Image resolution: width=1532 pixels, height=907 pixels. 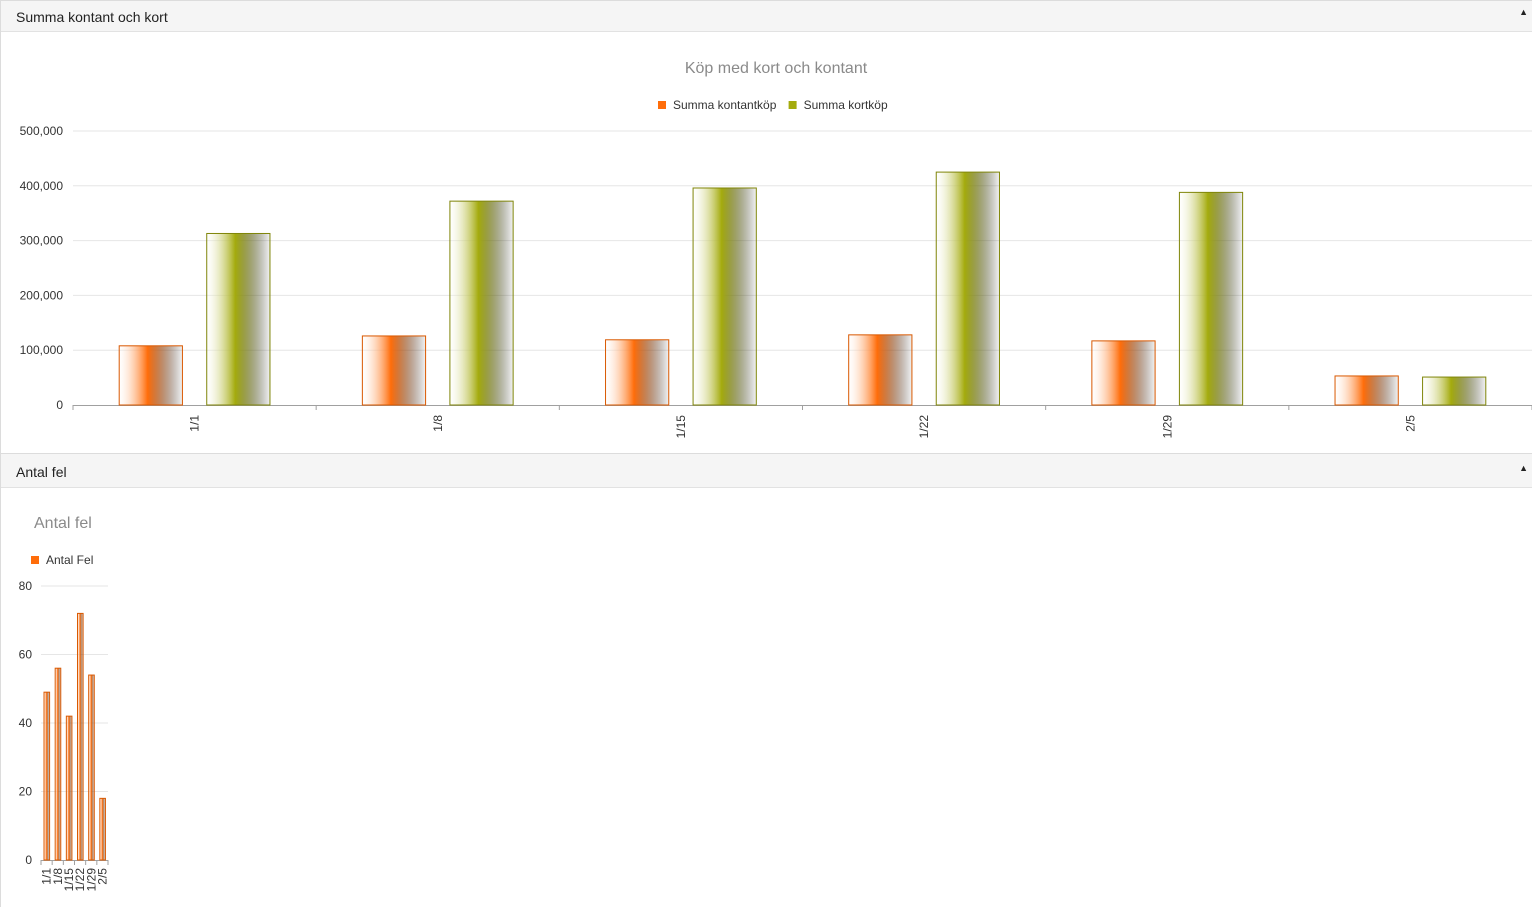 I want to click on y-tick-label: 200,000, so click(x=42, y=295).